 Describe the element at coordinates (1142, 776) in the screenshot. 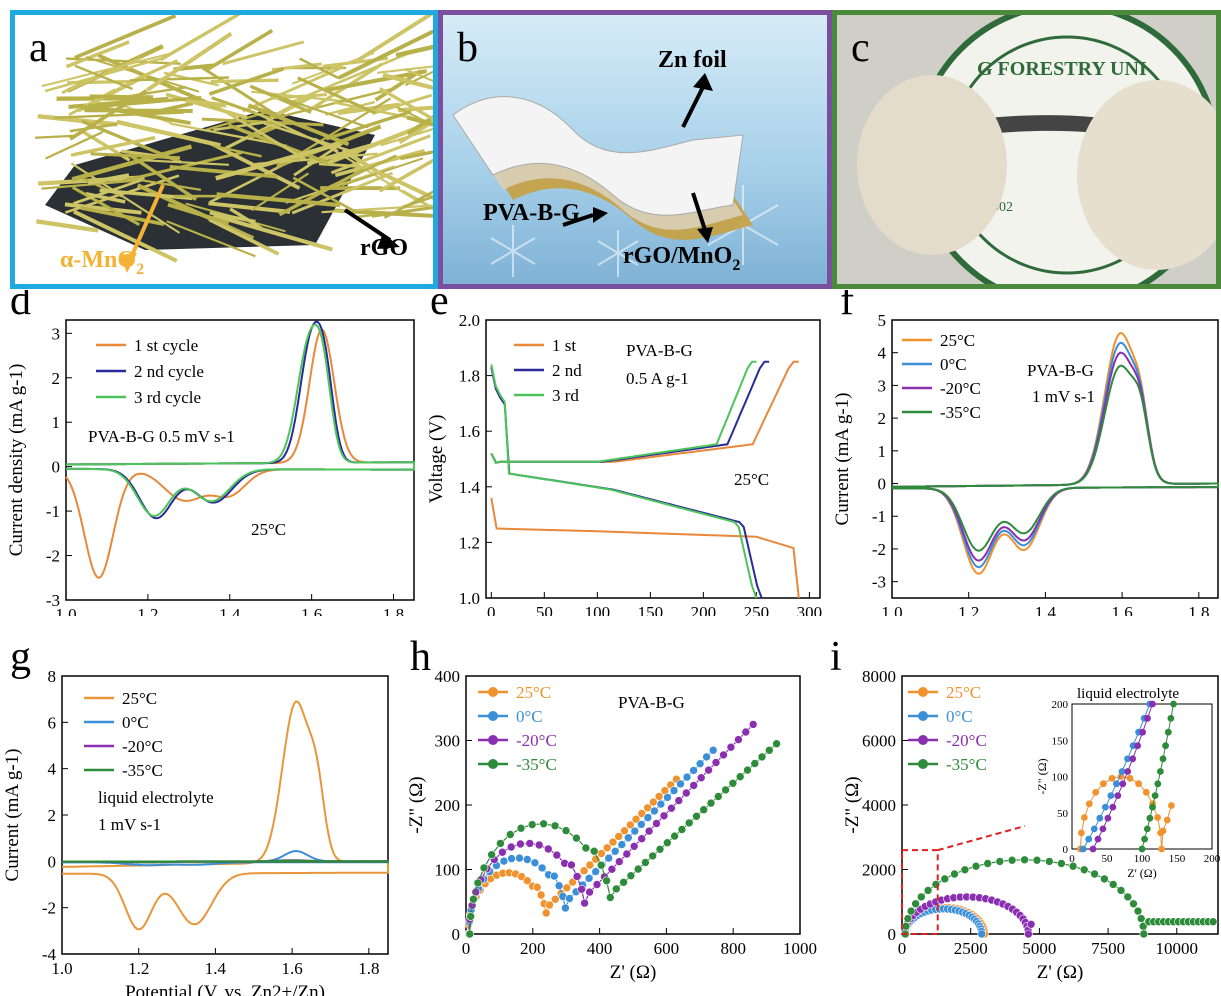

I see `inset-background` at that location.